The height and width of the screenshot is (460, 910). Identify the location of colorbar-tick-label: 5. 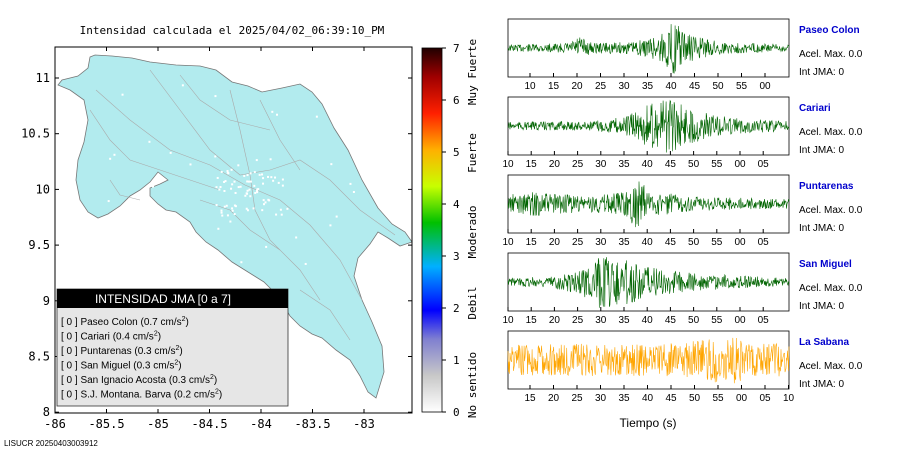
(456, 152).